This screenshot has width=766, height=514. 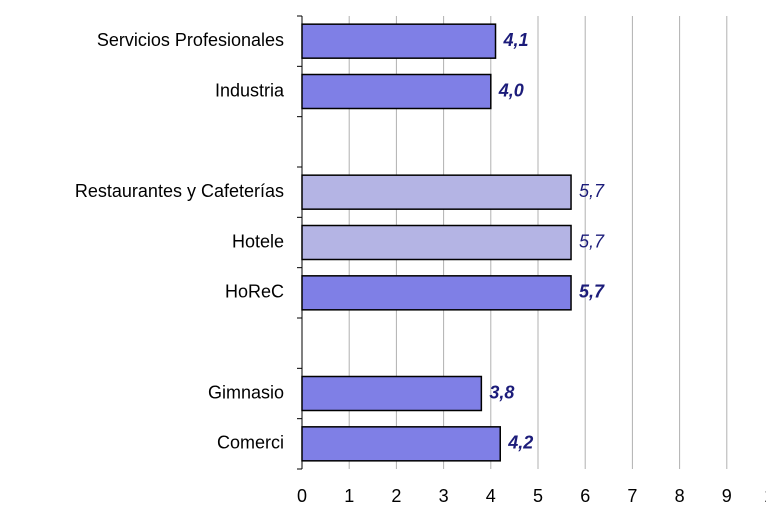 What do you see at coordinates (491, 496) in the screenshot?
I see `x-tick-label: 4` at bounding box center [491, 496].